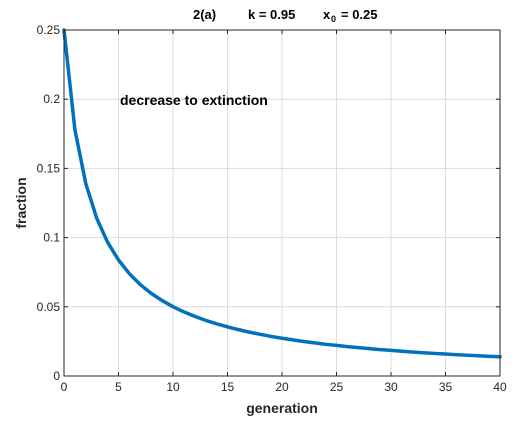 Image resolution: width=526 pixels, height=422 pixels. I want to click on x-tick-label: 20, so click(282, 387).